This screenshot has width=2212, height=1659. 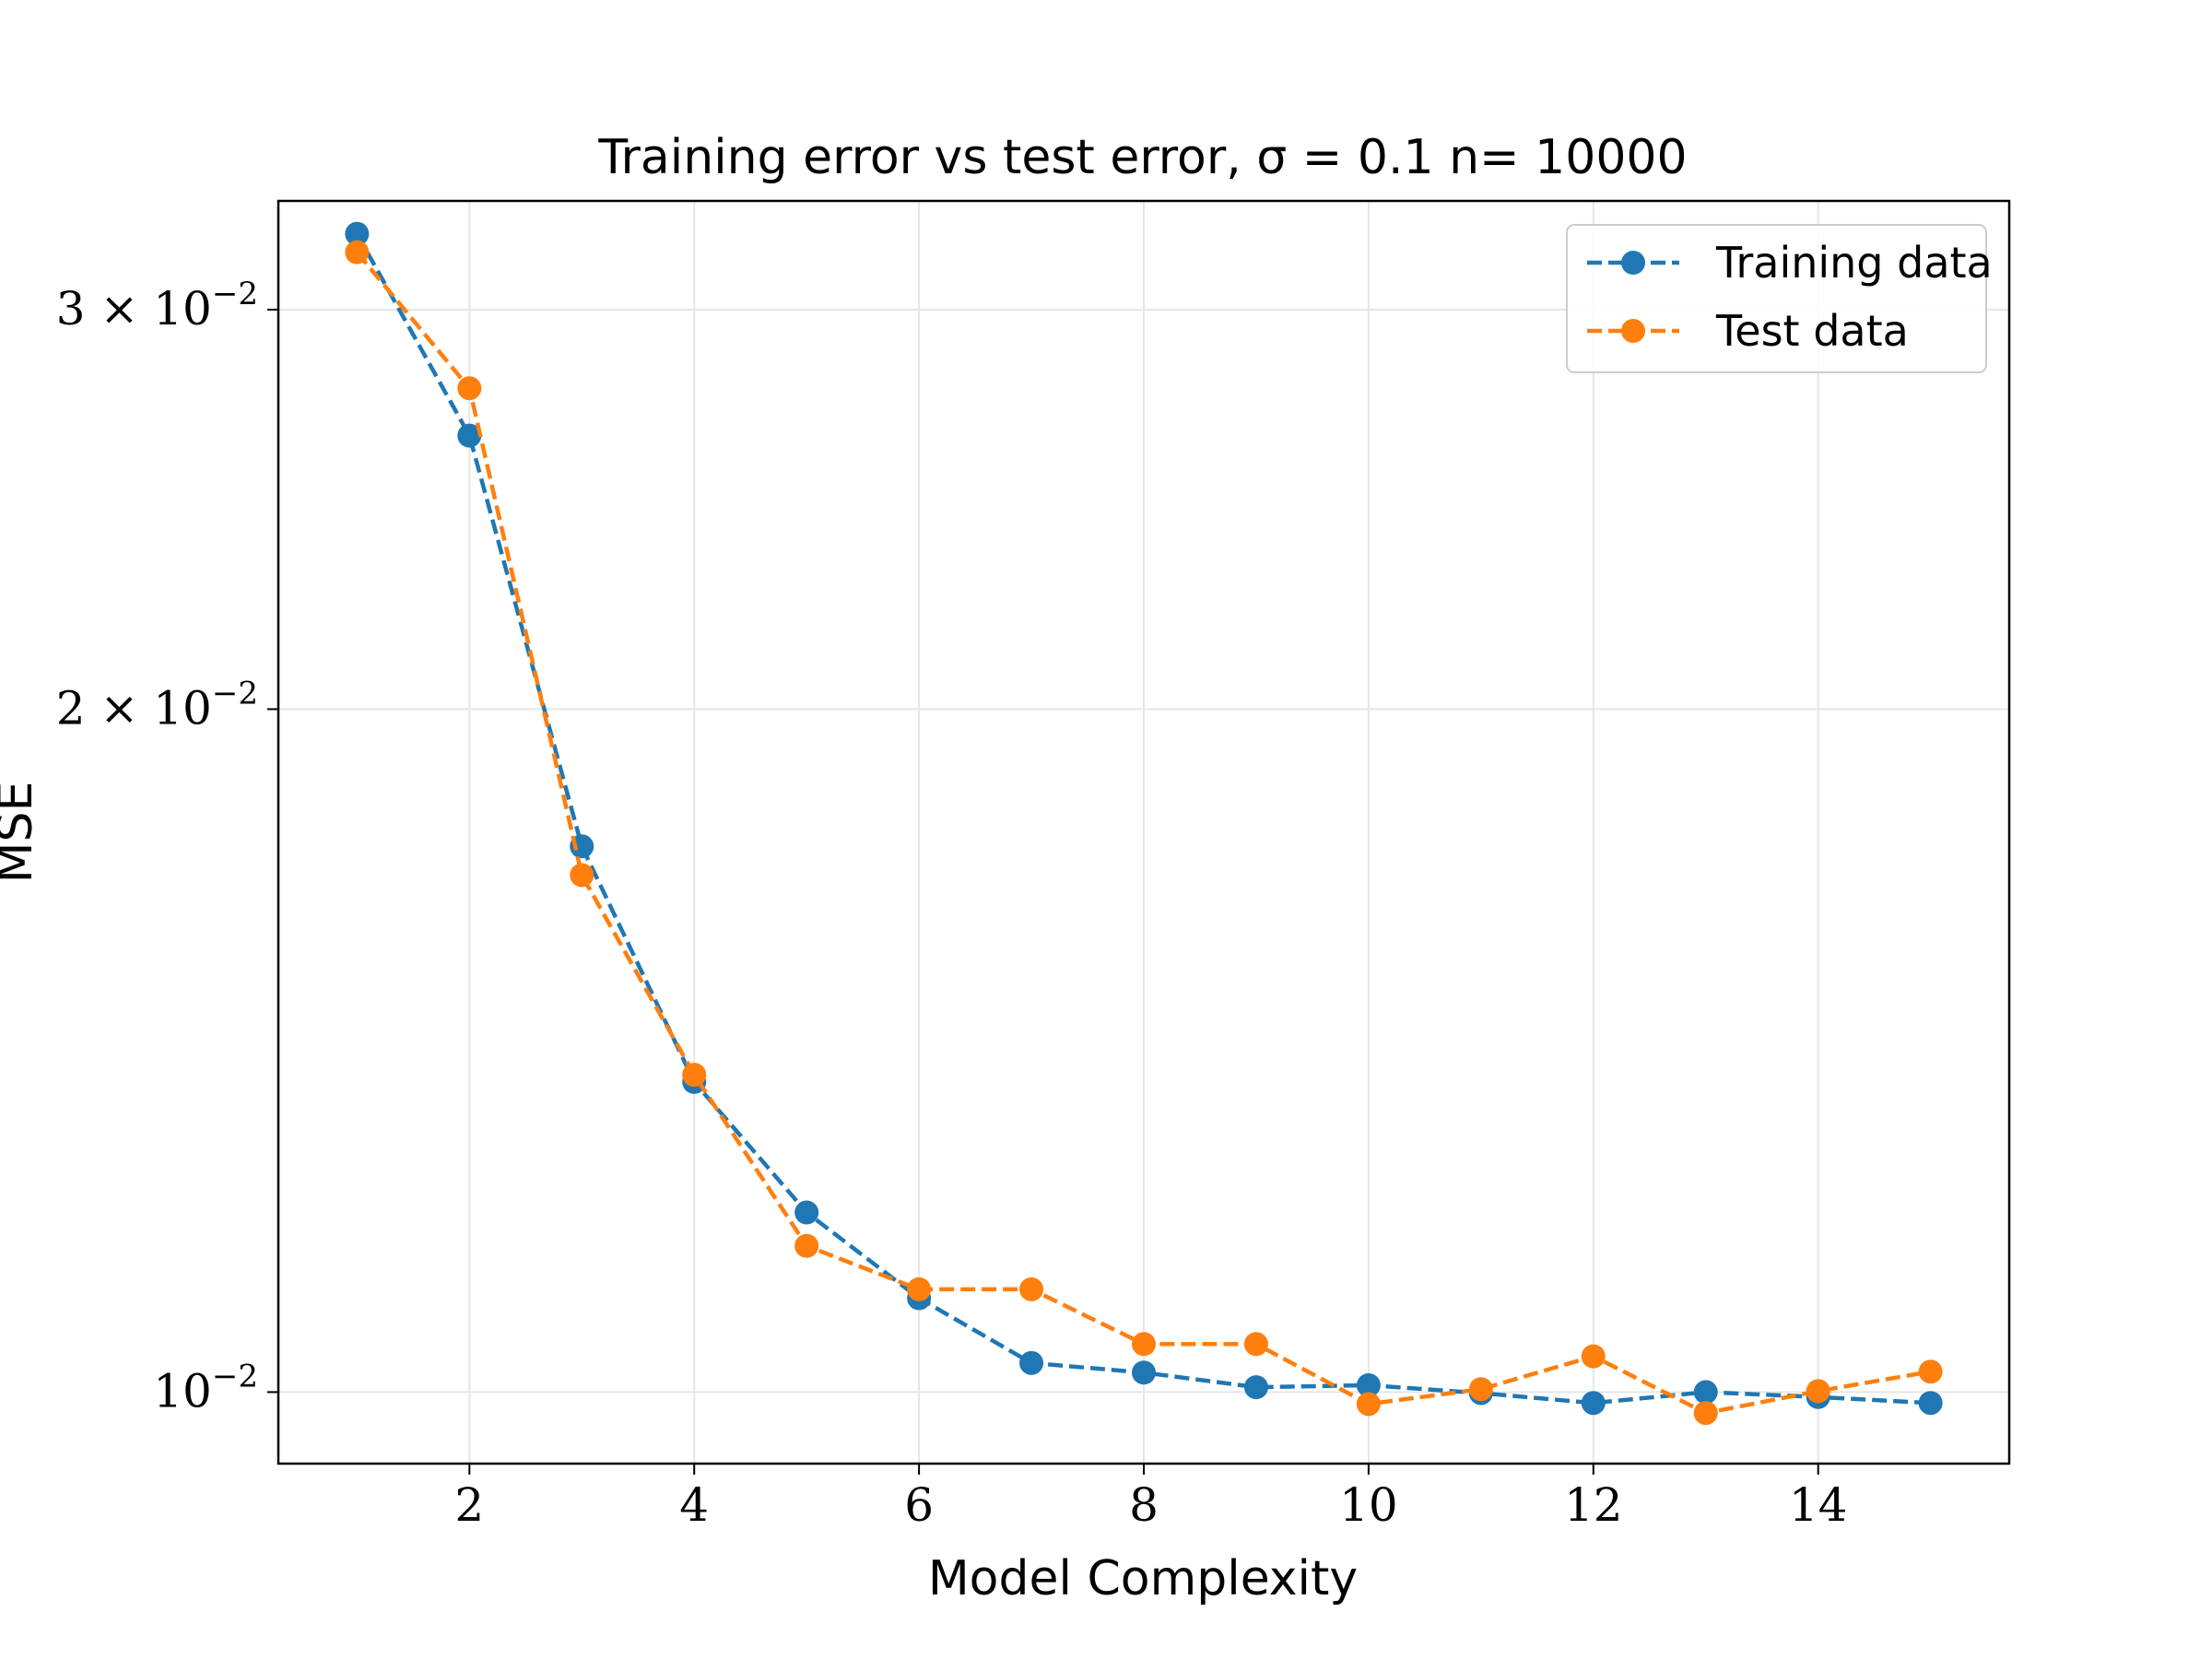 I want to click on x-tick-label: 2, so click(x=469, y=1505).